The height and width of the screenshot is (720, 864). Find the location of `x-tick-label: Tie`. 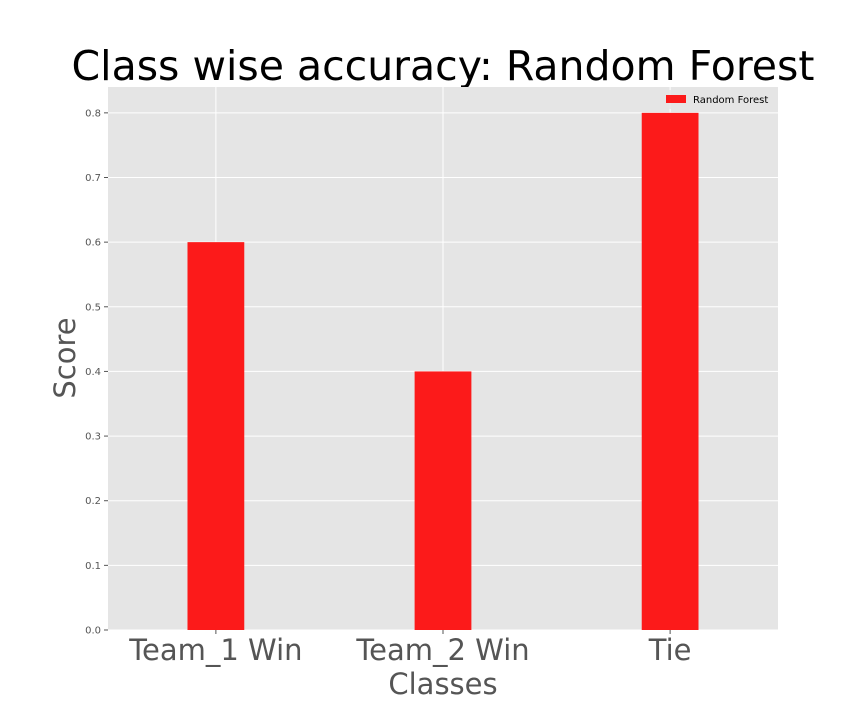

x-tick-label: Tie is located at coordinates (670, 650).